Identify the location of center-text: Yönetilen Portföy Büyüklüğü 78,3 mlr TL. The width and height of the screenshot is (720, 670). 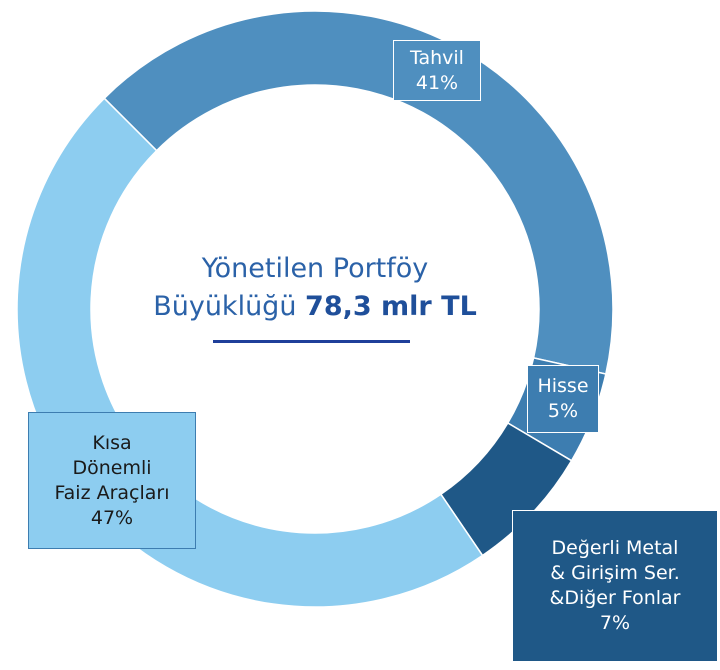
(315, 288).